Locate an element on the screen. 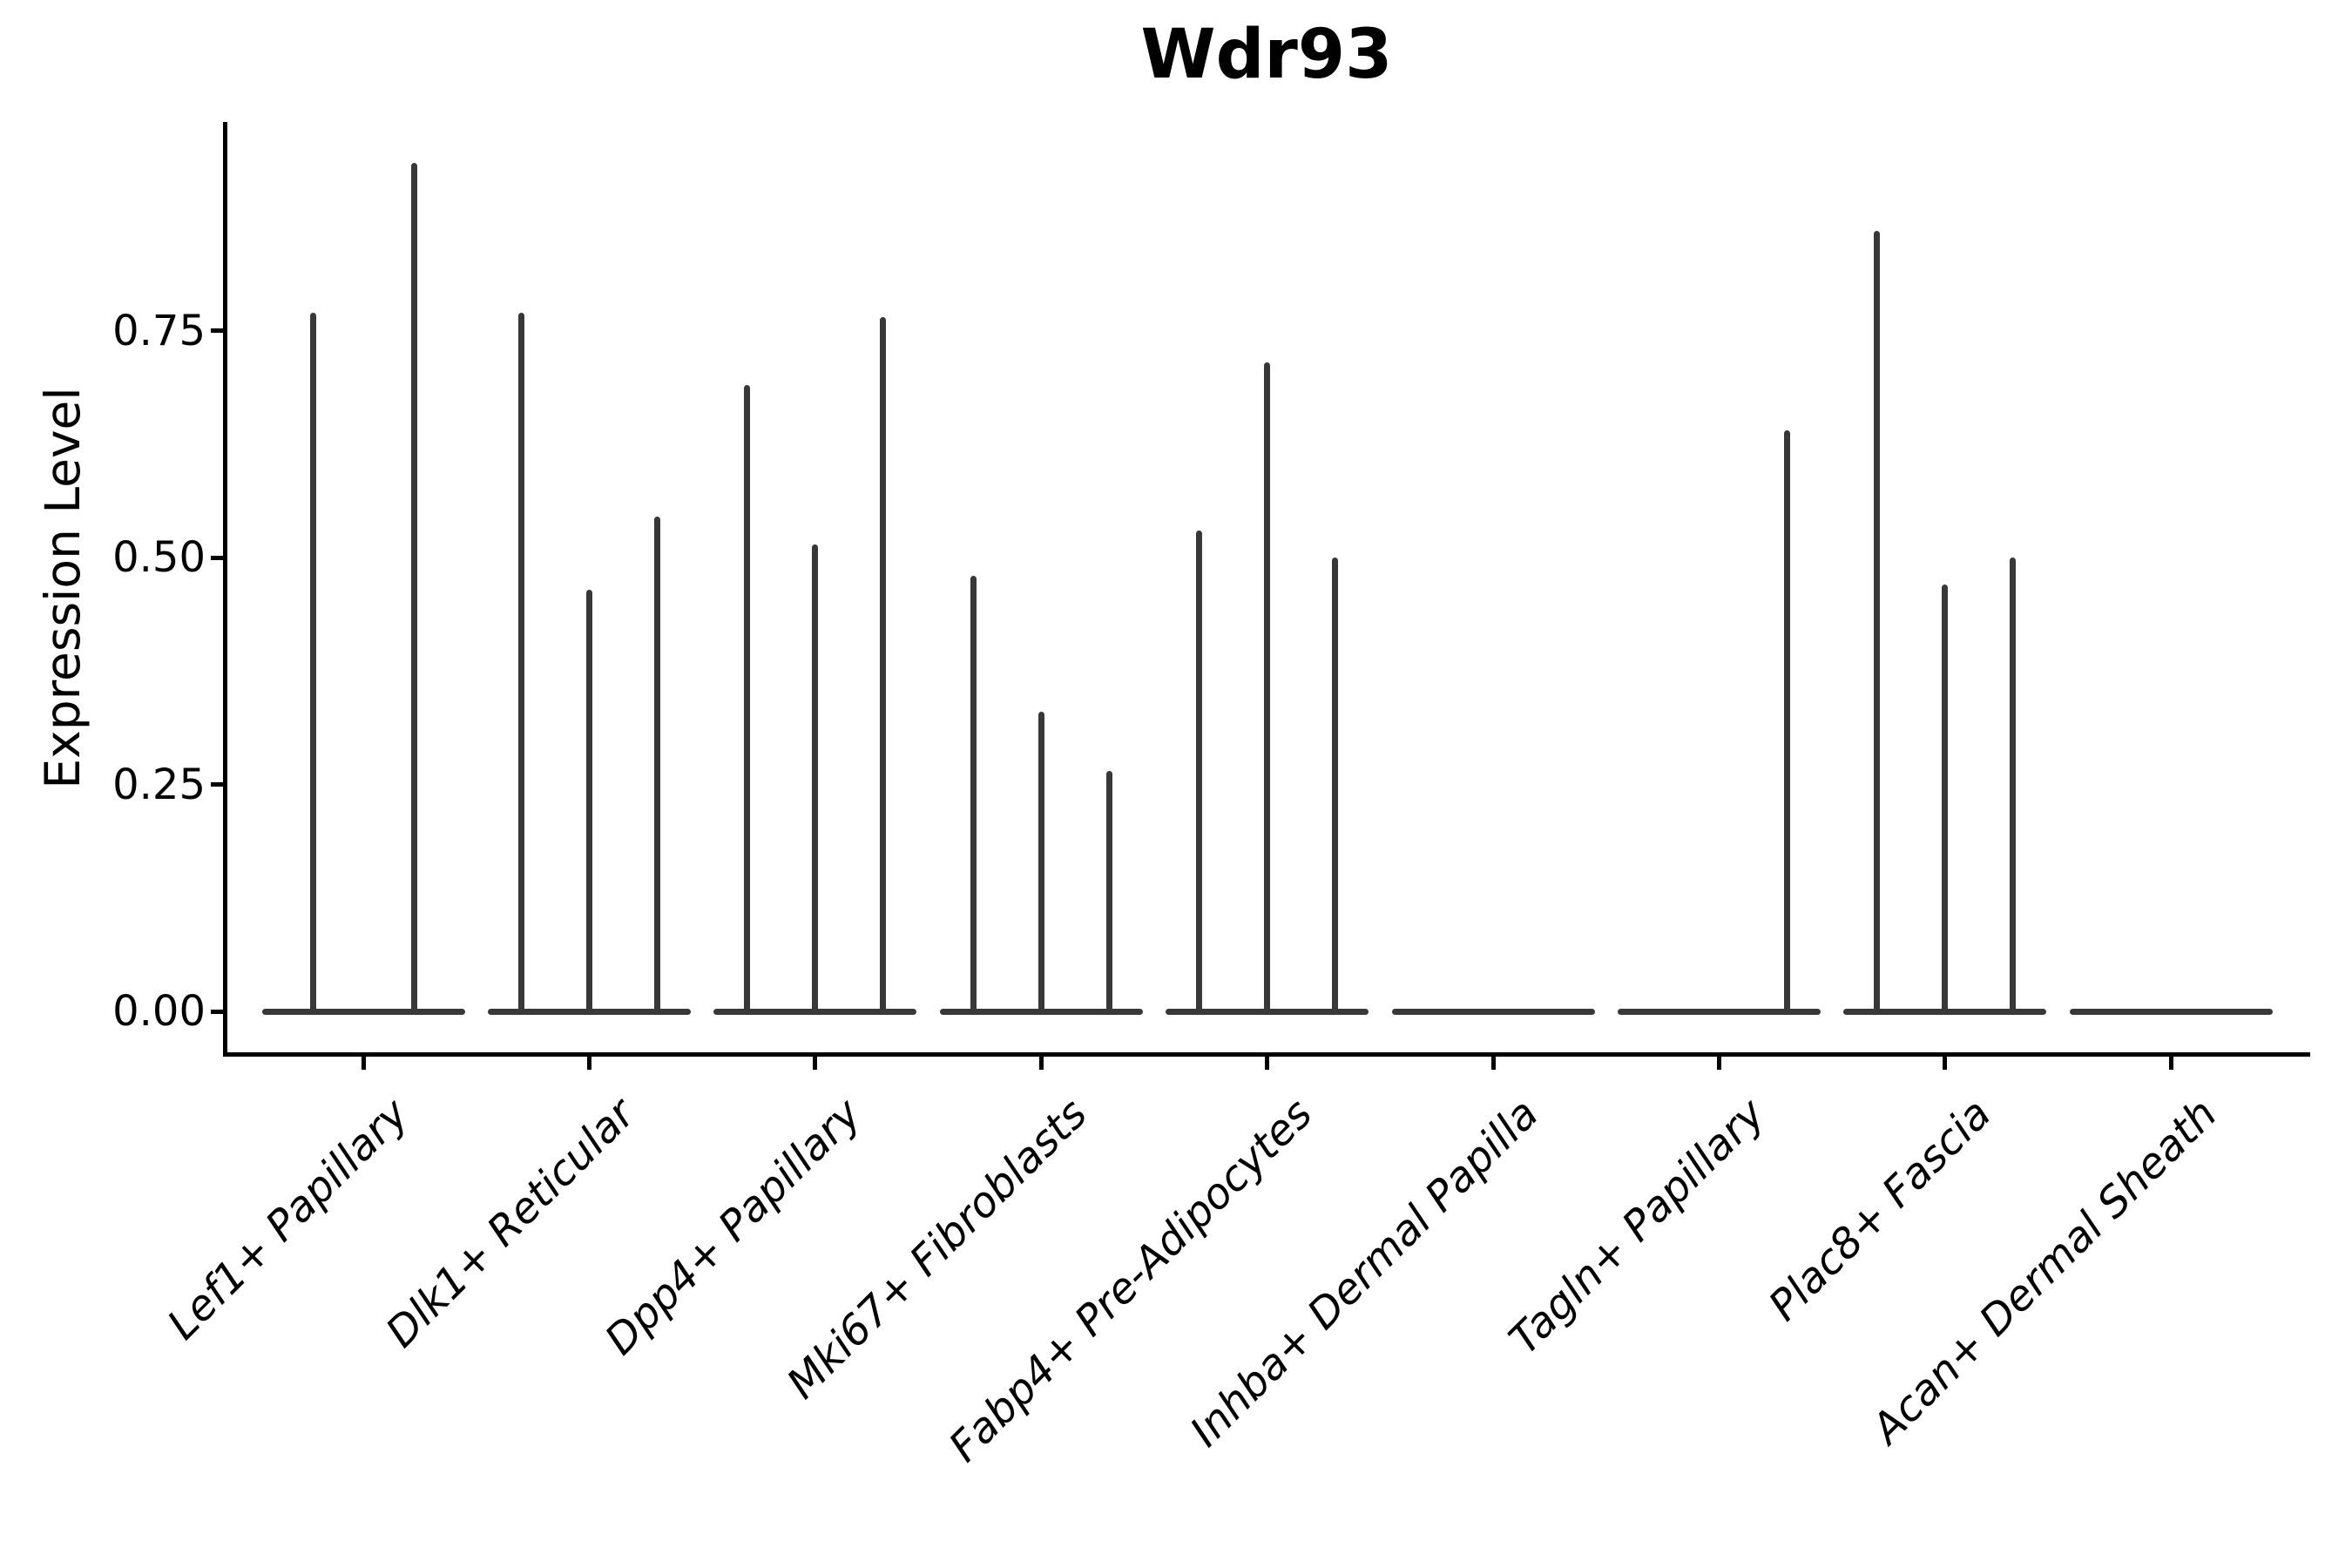 This screenshot has height=1568, width=2352. y-axis-spine is located at coordinates (225, 589).